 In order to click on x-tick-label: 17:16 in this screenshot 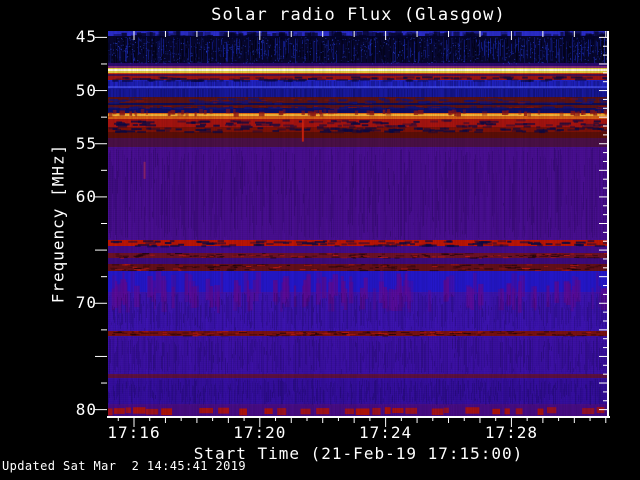, I will do `click(134, 432)`.